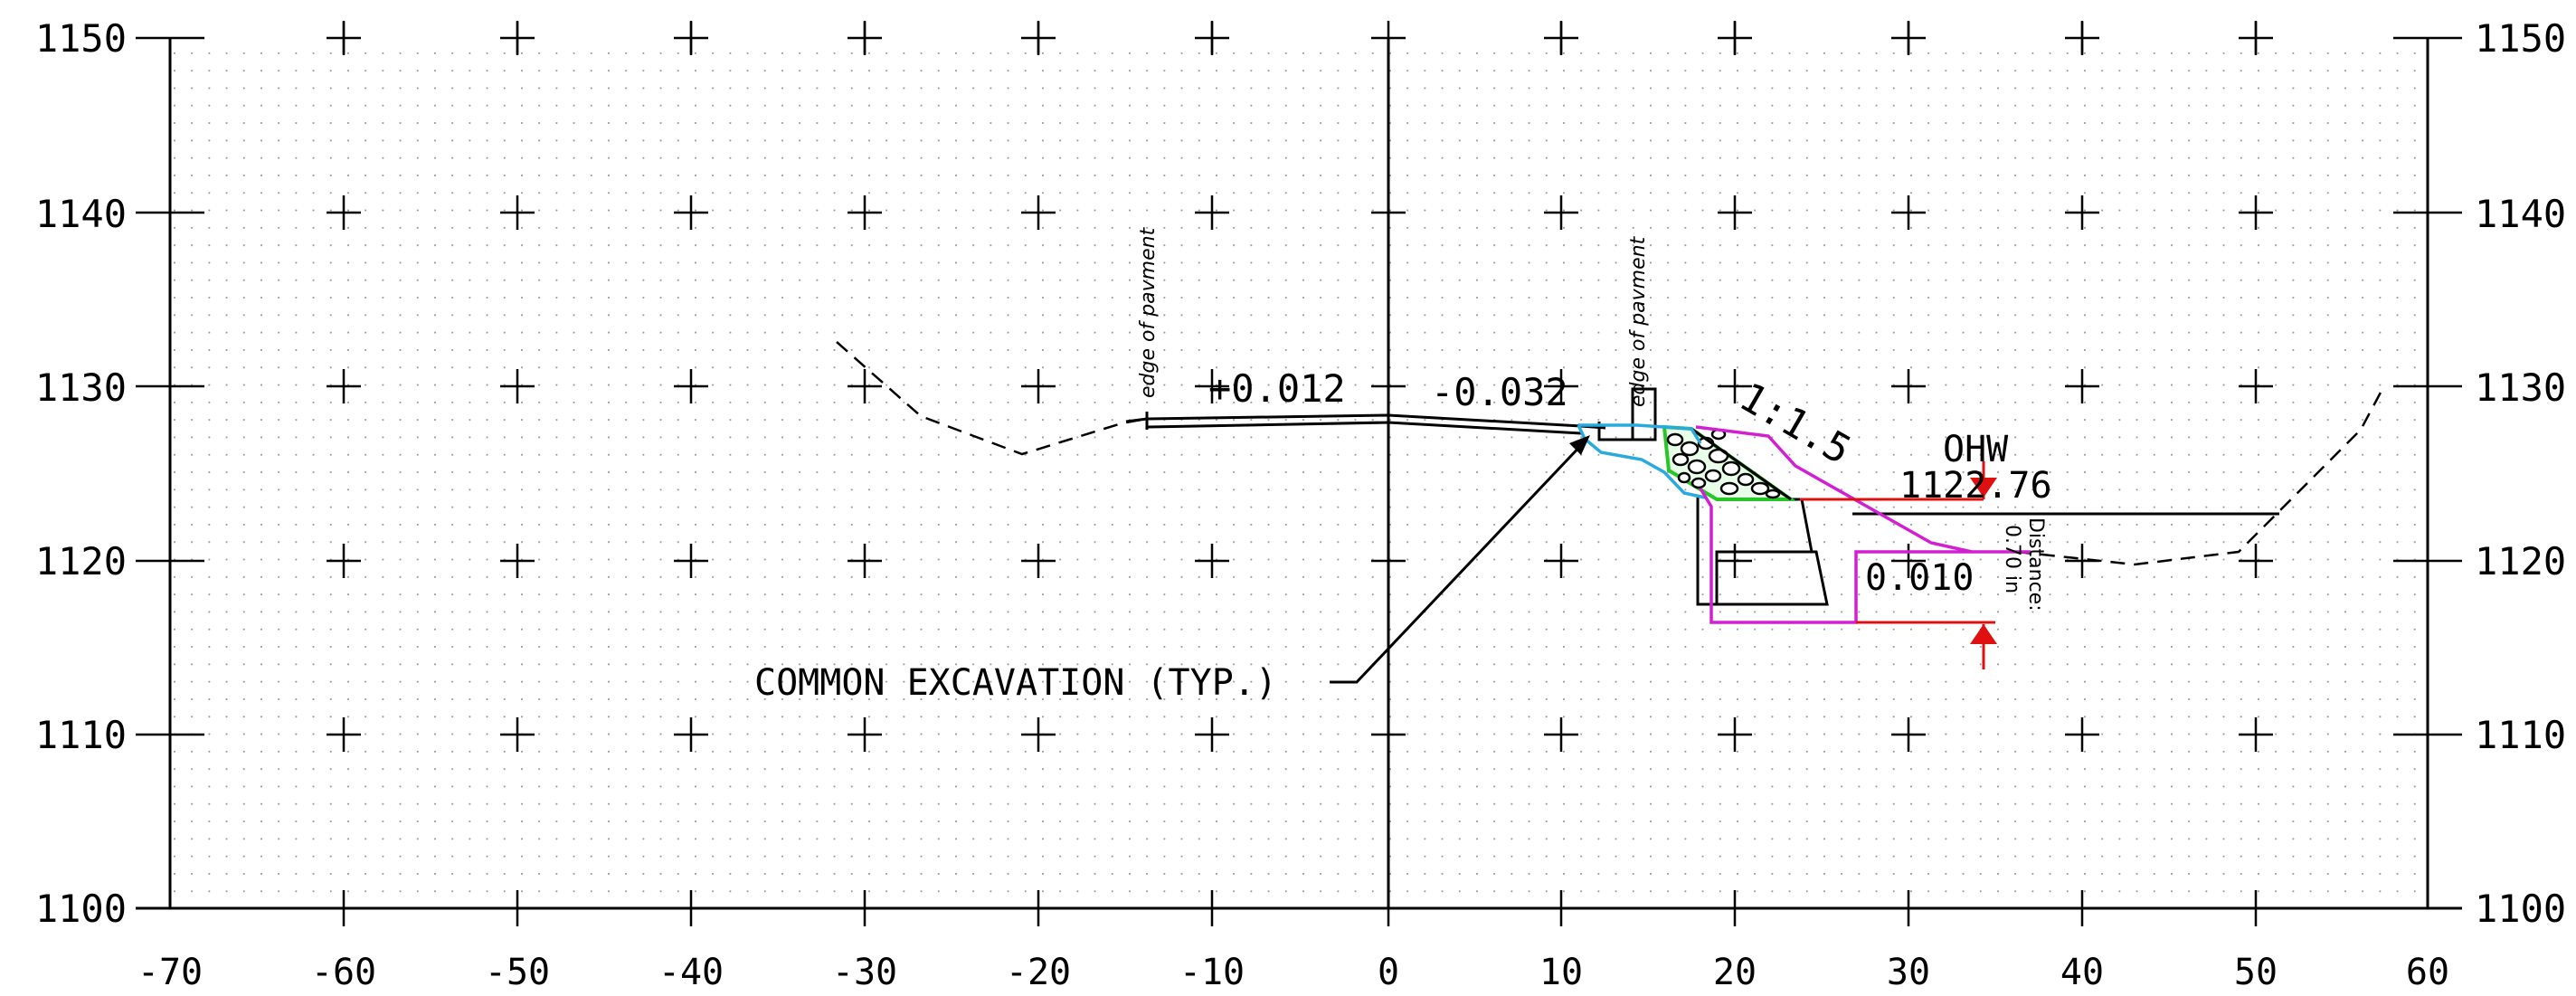 The width and height of the screenshot is (2576, 996). I want to click on curb-wall, so click(1627, 414).